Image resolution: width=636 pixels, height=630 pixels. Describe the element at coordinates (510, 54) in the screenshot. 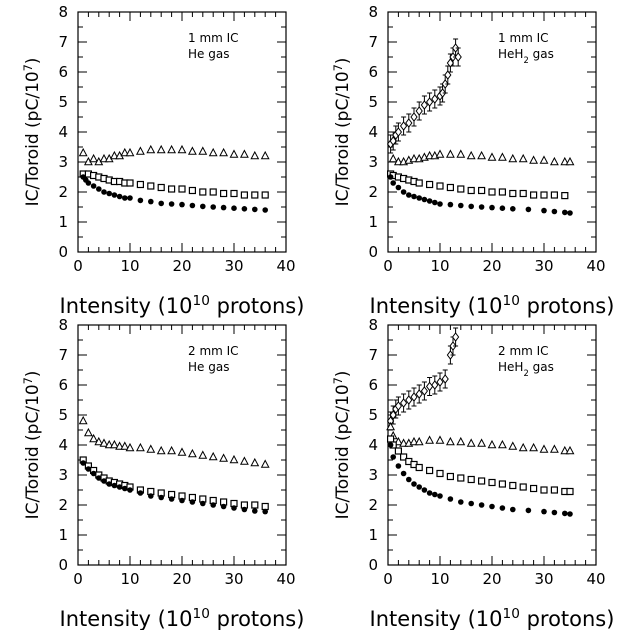

I see `annotation-gas: HeH` at that location.